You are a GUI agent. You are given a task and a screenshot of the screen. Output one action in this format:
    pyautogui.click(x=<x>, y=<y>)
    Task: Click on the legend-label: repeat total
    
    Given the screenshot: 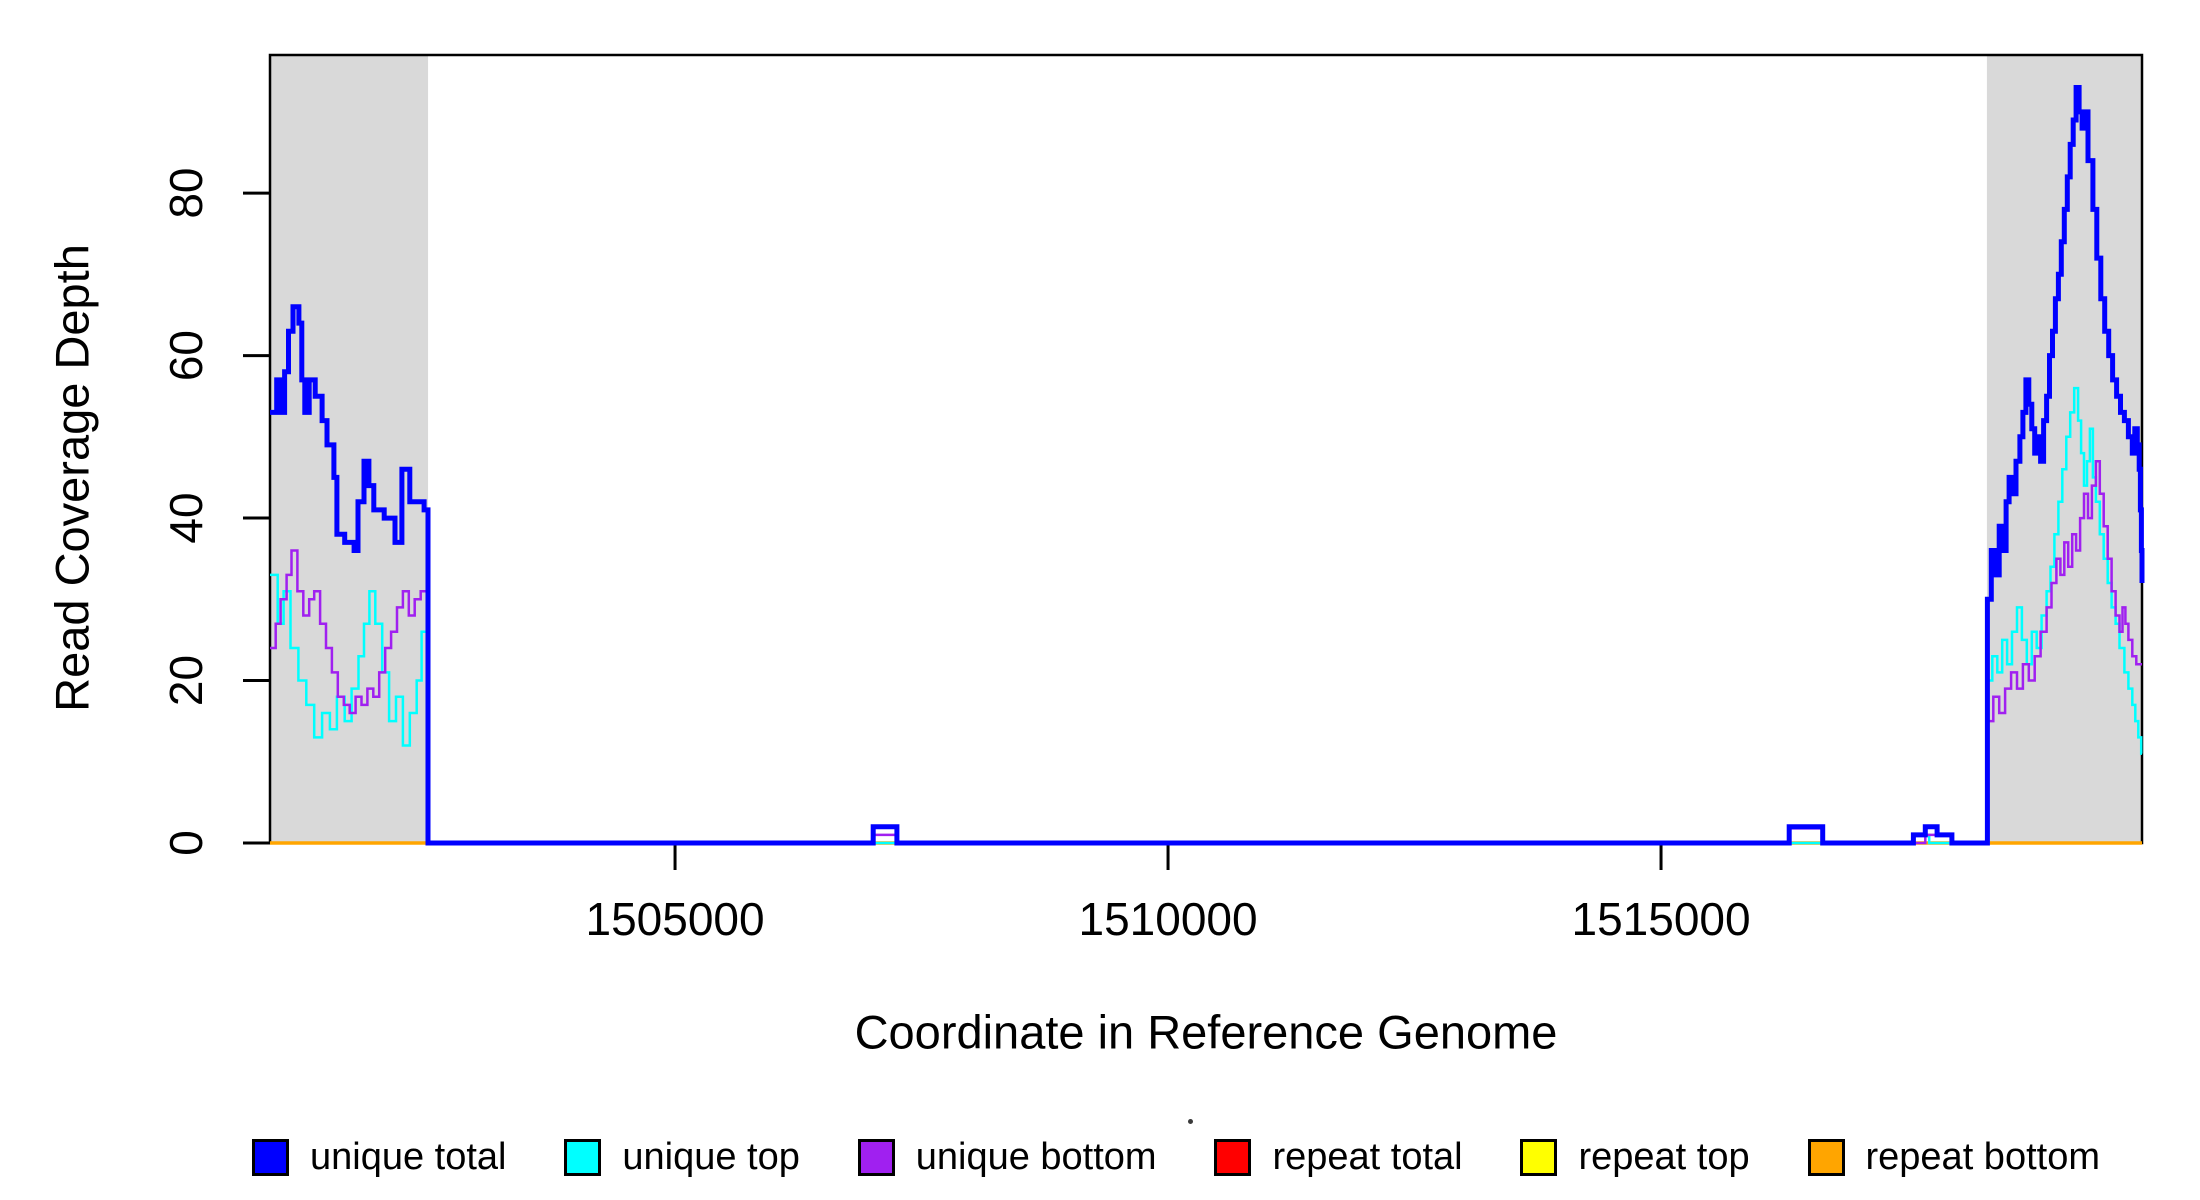 What is the action you would take?
    pyautogui.click(x=1367, y=1157)
    